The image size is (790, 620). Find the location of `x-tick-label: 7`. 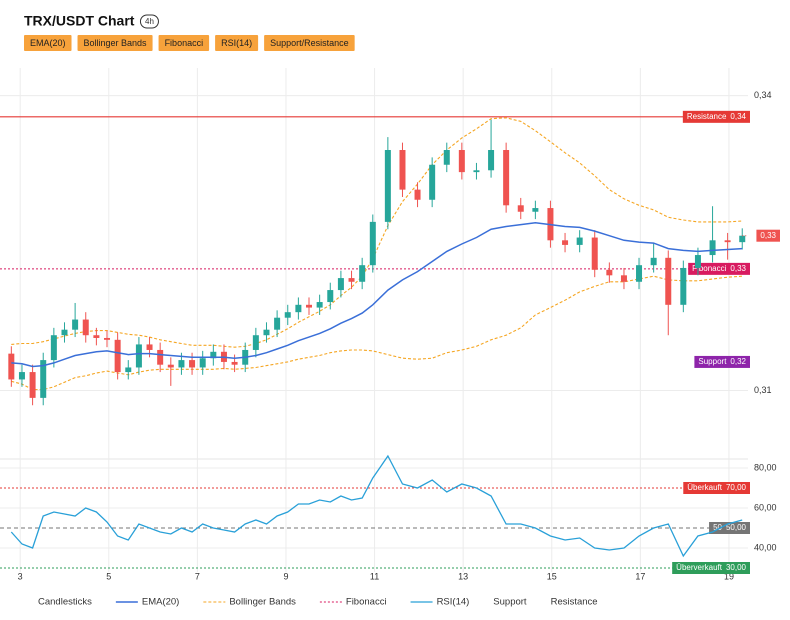

x-tick-label: 7 is located at coordinates (197, 576).